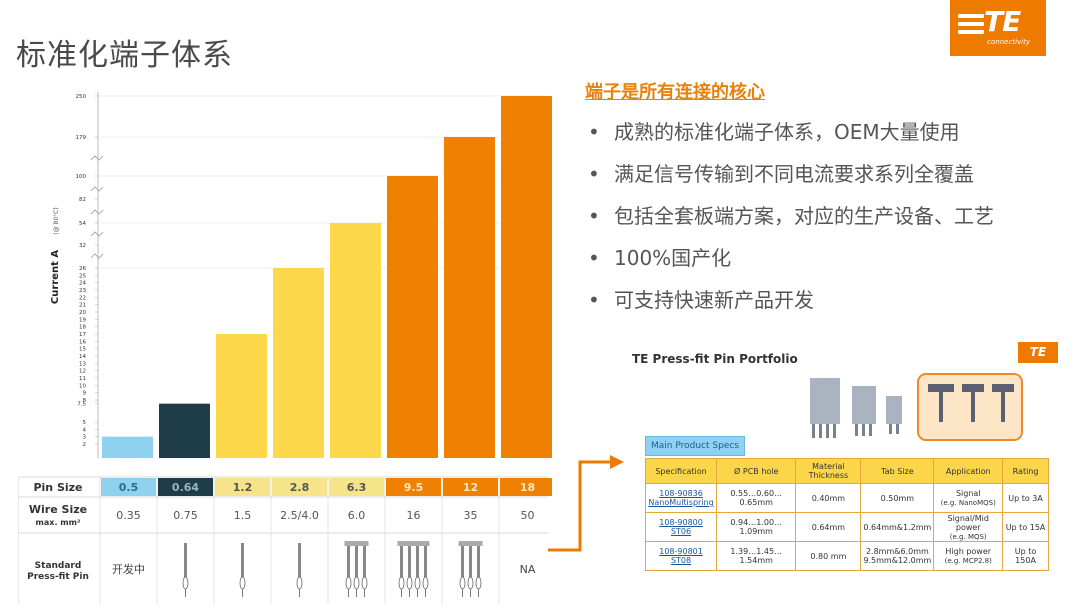 The height and width of the screenshot is (612, 1080). What do you see at coordinates (82, 269) in the screenshot?
I see `y-tick-label: 26` at bounding box center [82, 269].